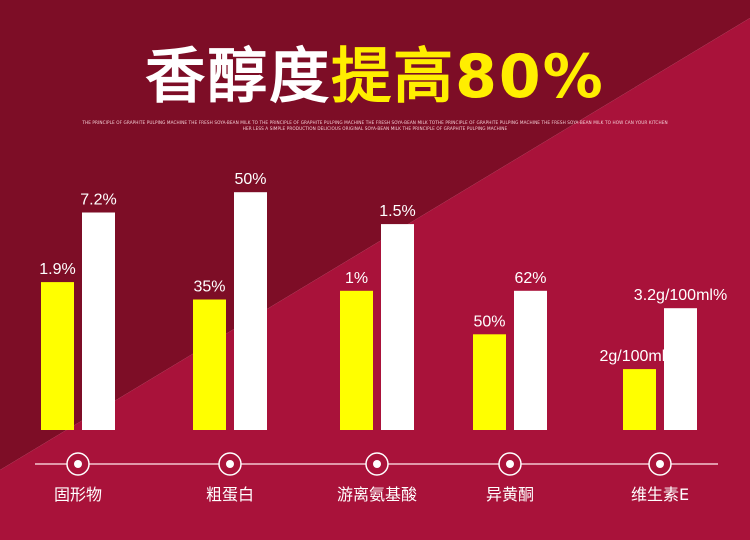 Image resolution: width=750 pixels, height=540 pixels. Describe the element at coordinates (230, 494) in the screenshot. I see `category-label-2: 粗蛋白` at that location.